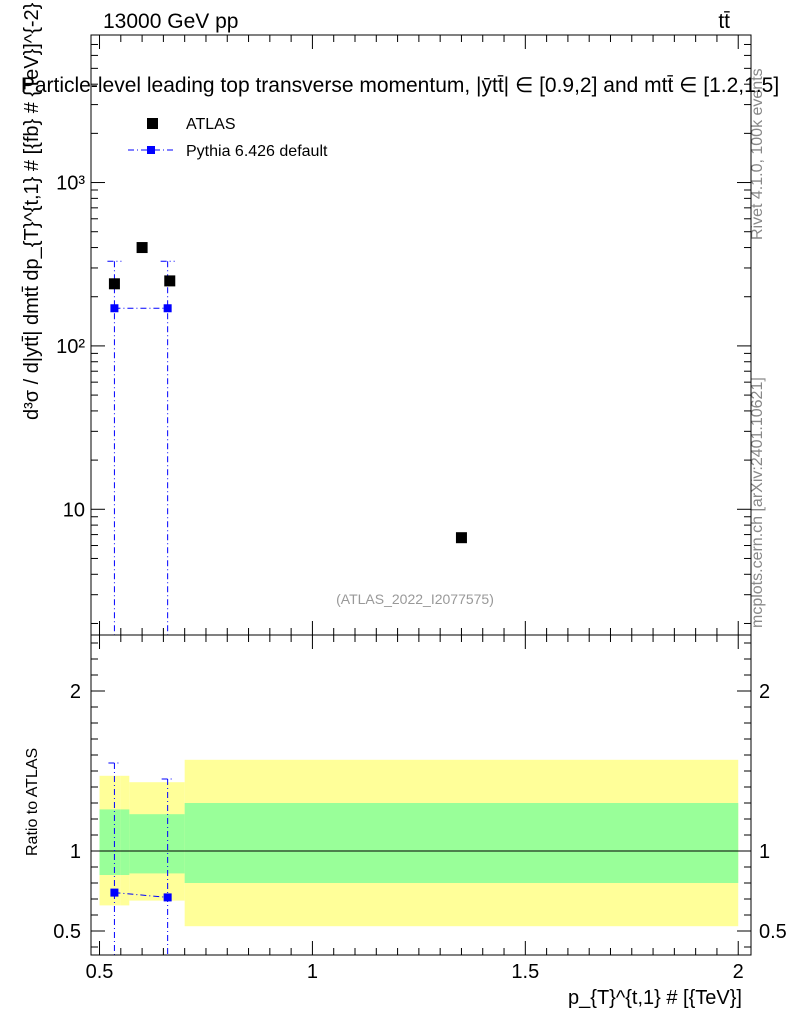 This screenshot has width=786, height=1024. Describe the element at coordinates (70, 184) in the screenshot. I see `main-y-tick-label: 10³` at that location.